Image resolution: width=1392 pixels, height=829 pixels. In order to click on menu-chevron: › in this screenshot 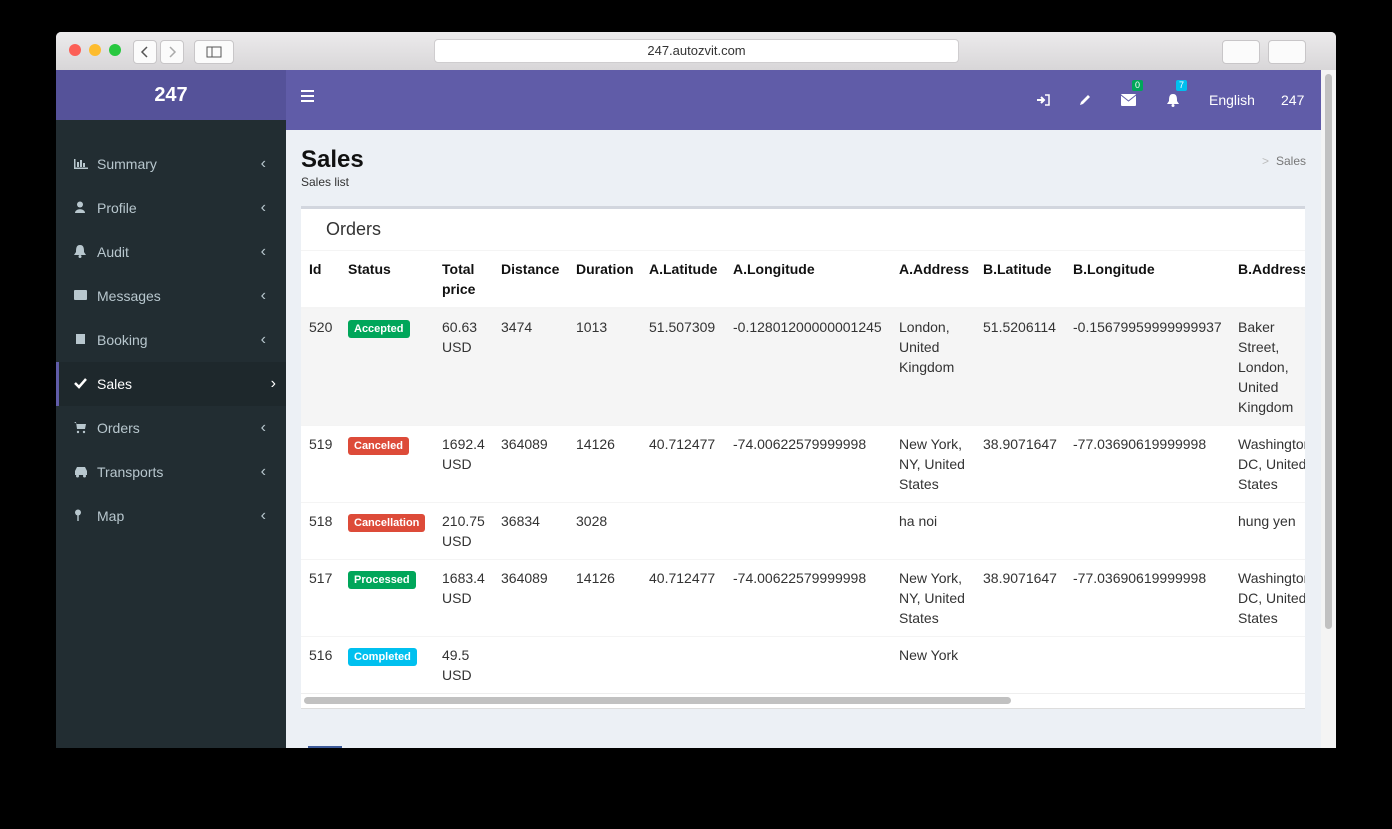, I will do `click(273, 383)`.